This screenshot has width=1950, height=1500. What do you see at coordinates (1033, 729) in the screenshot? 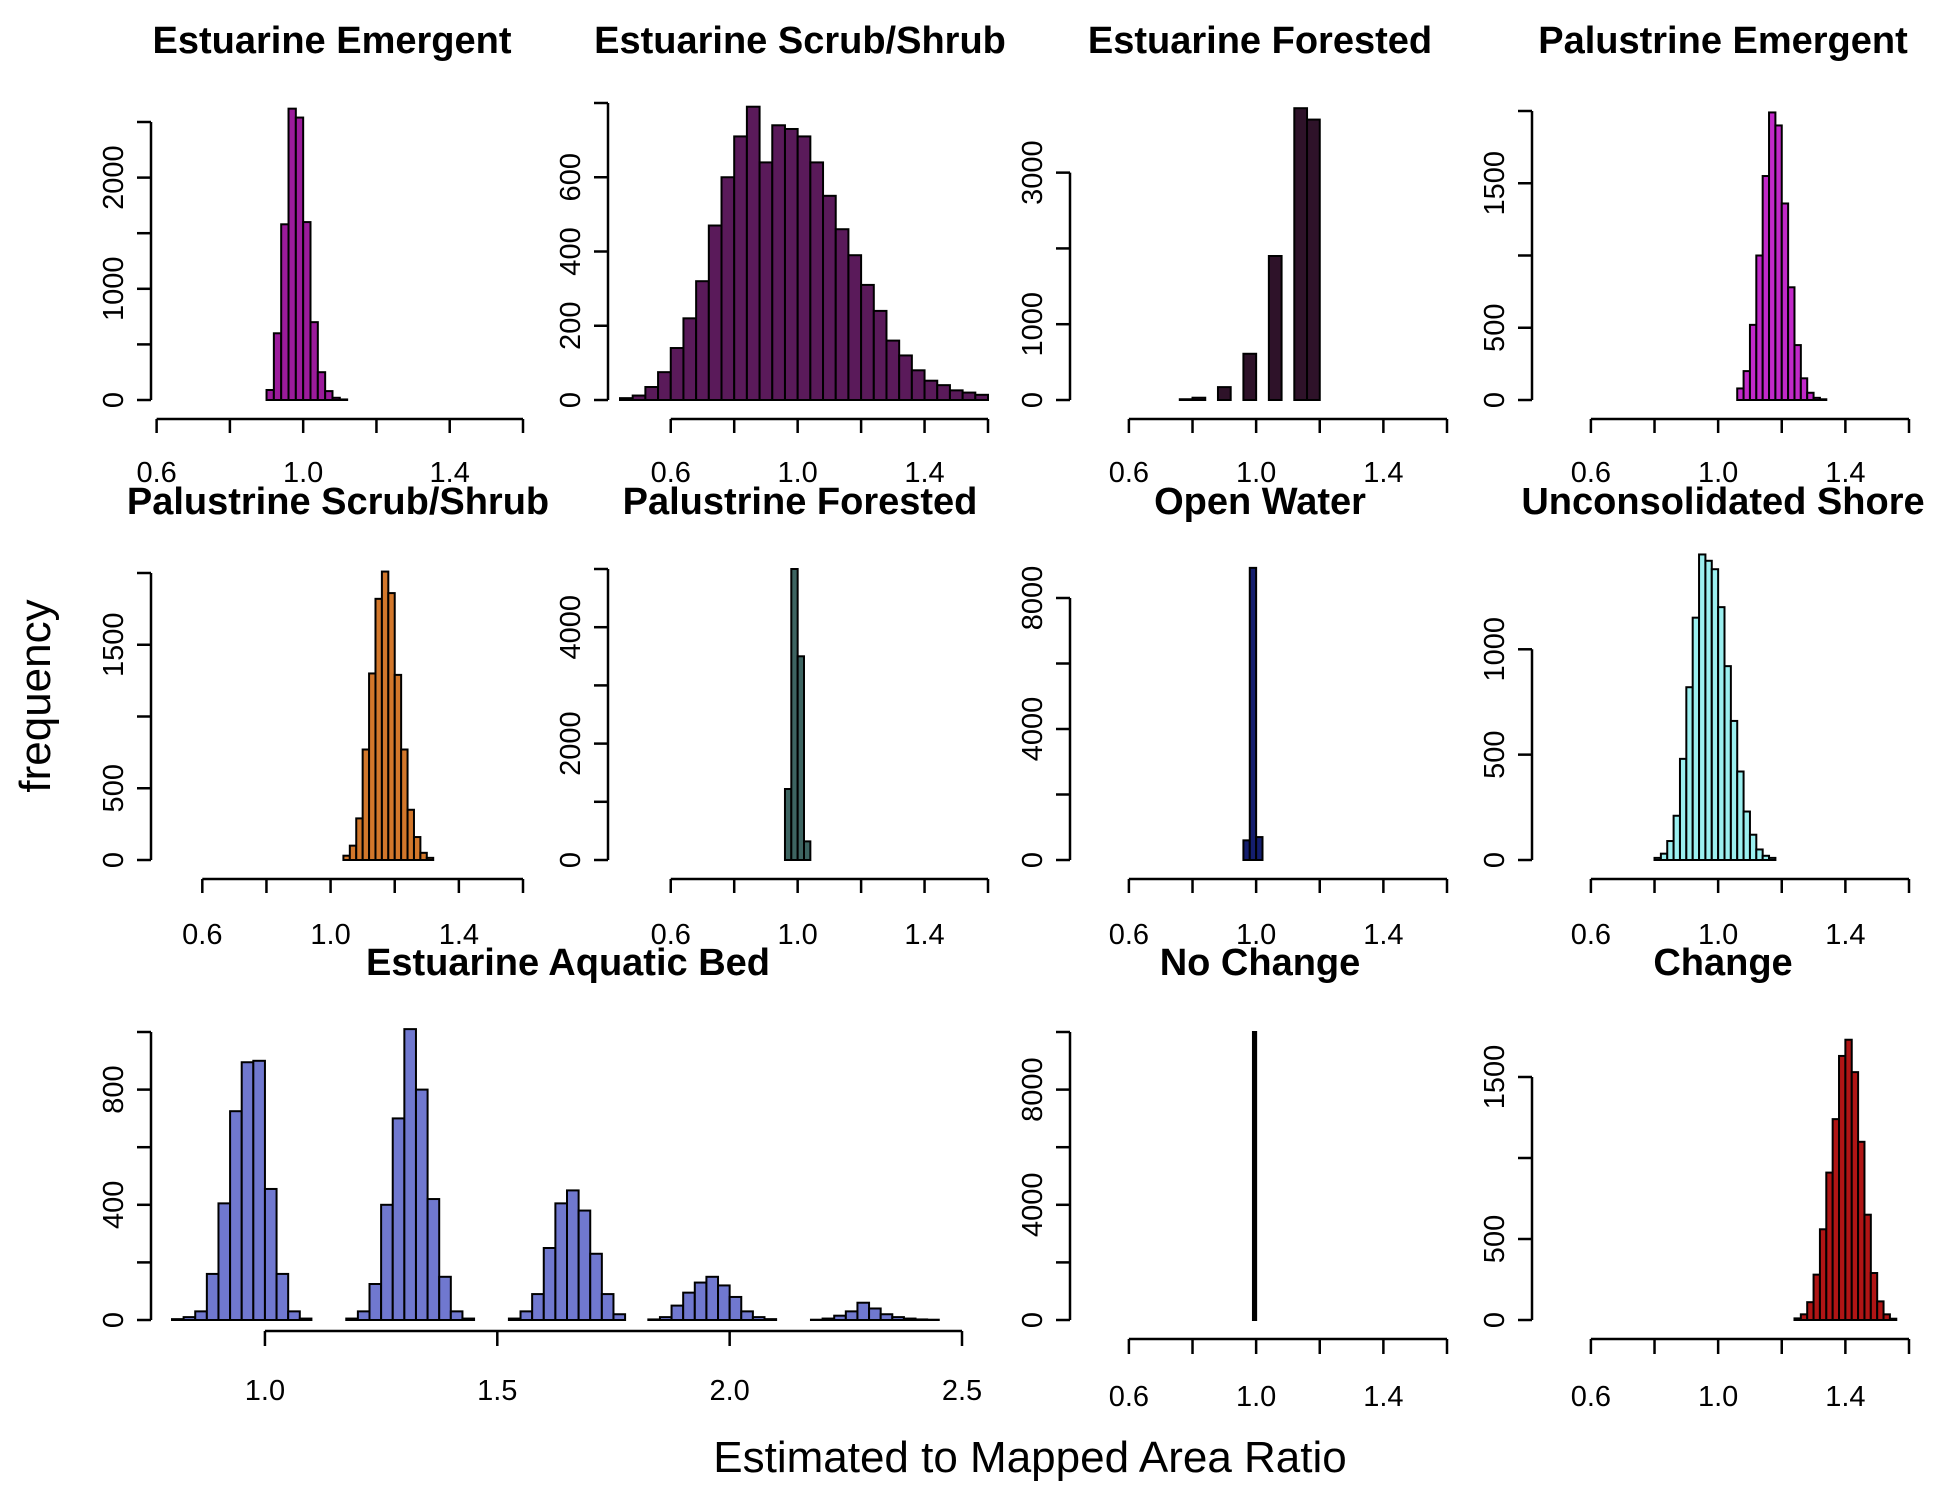
I see `y-tick-label: 4000` at bounding box center [1033, 729].